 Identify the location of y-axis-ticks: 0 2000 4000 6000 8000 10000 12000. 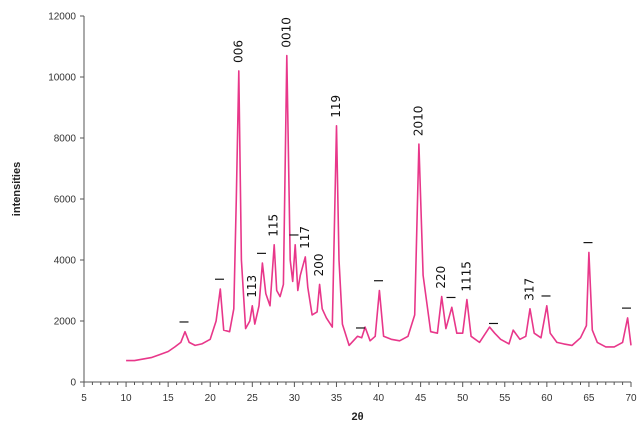
(66, 200).